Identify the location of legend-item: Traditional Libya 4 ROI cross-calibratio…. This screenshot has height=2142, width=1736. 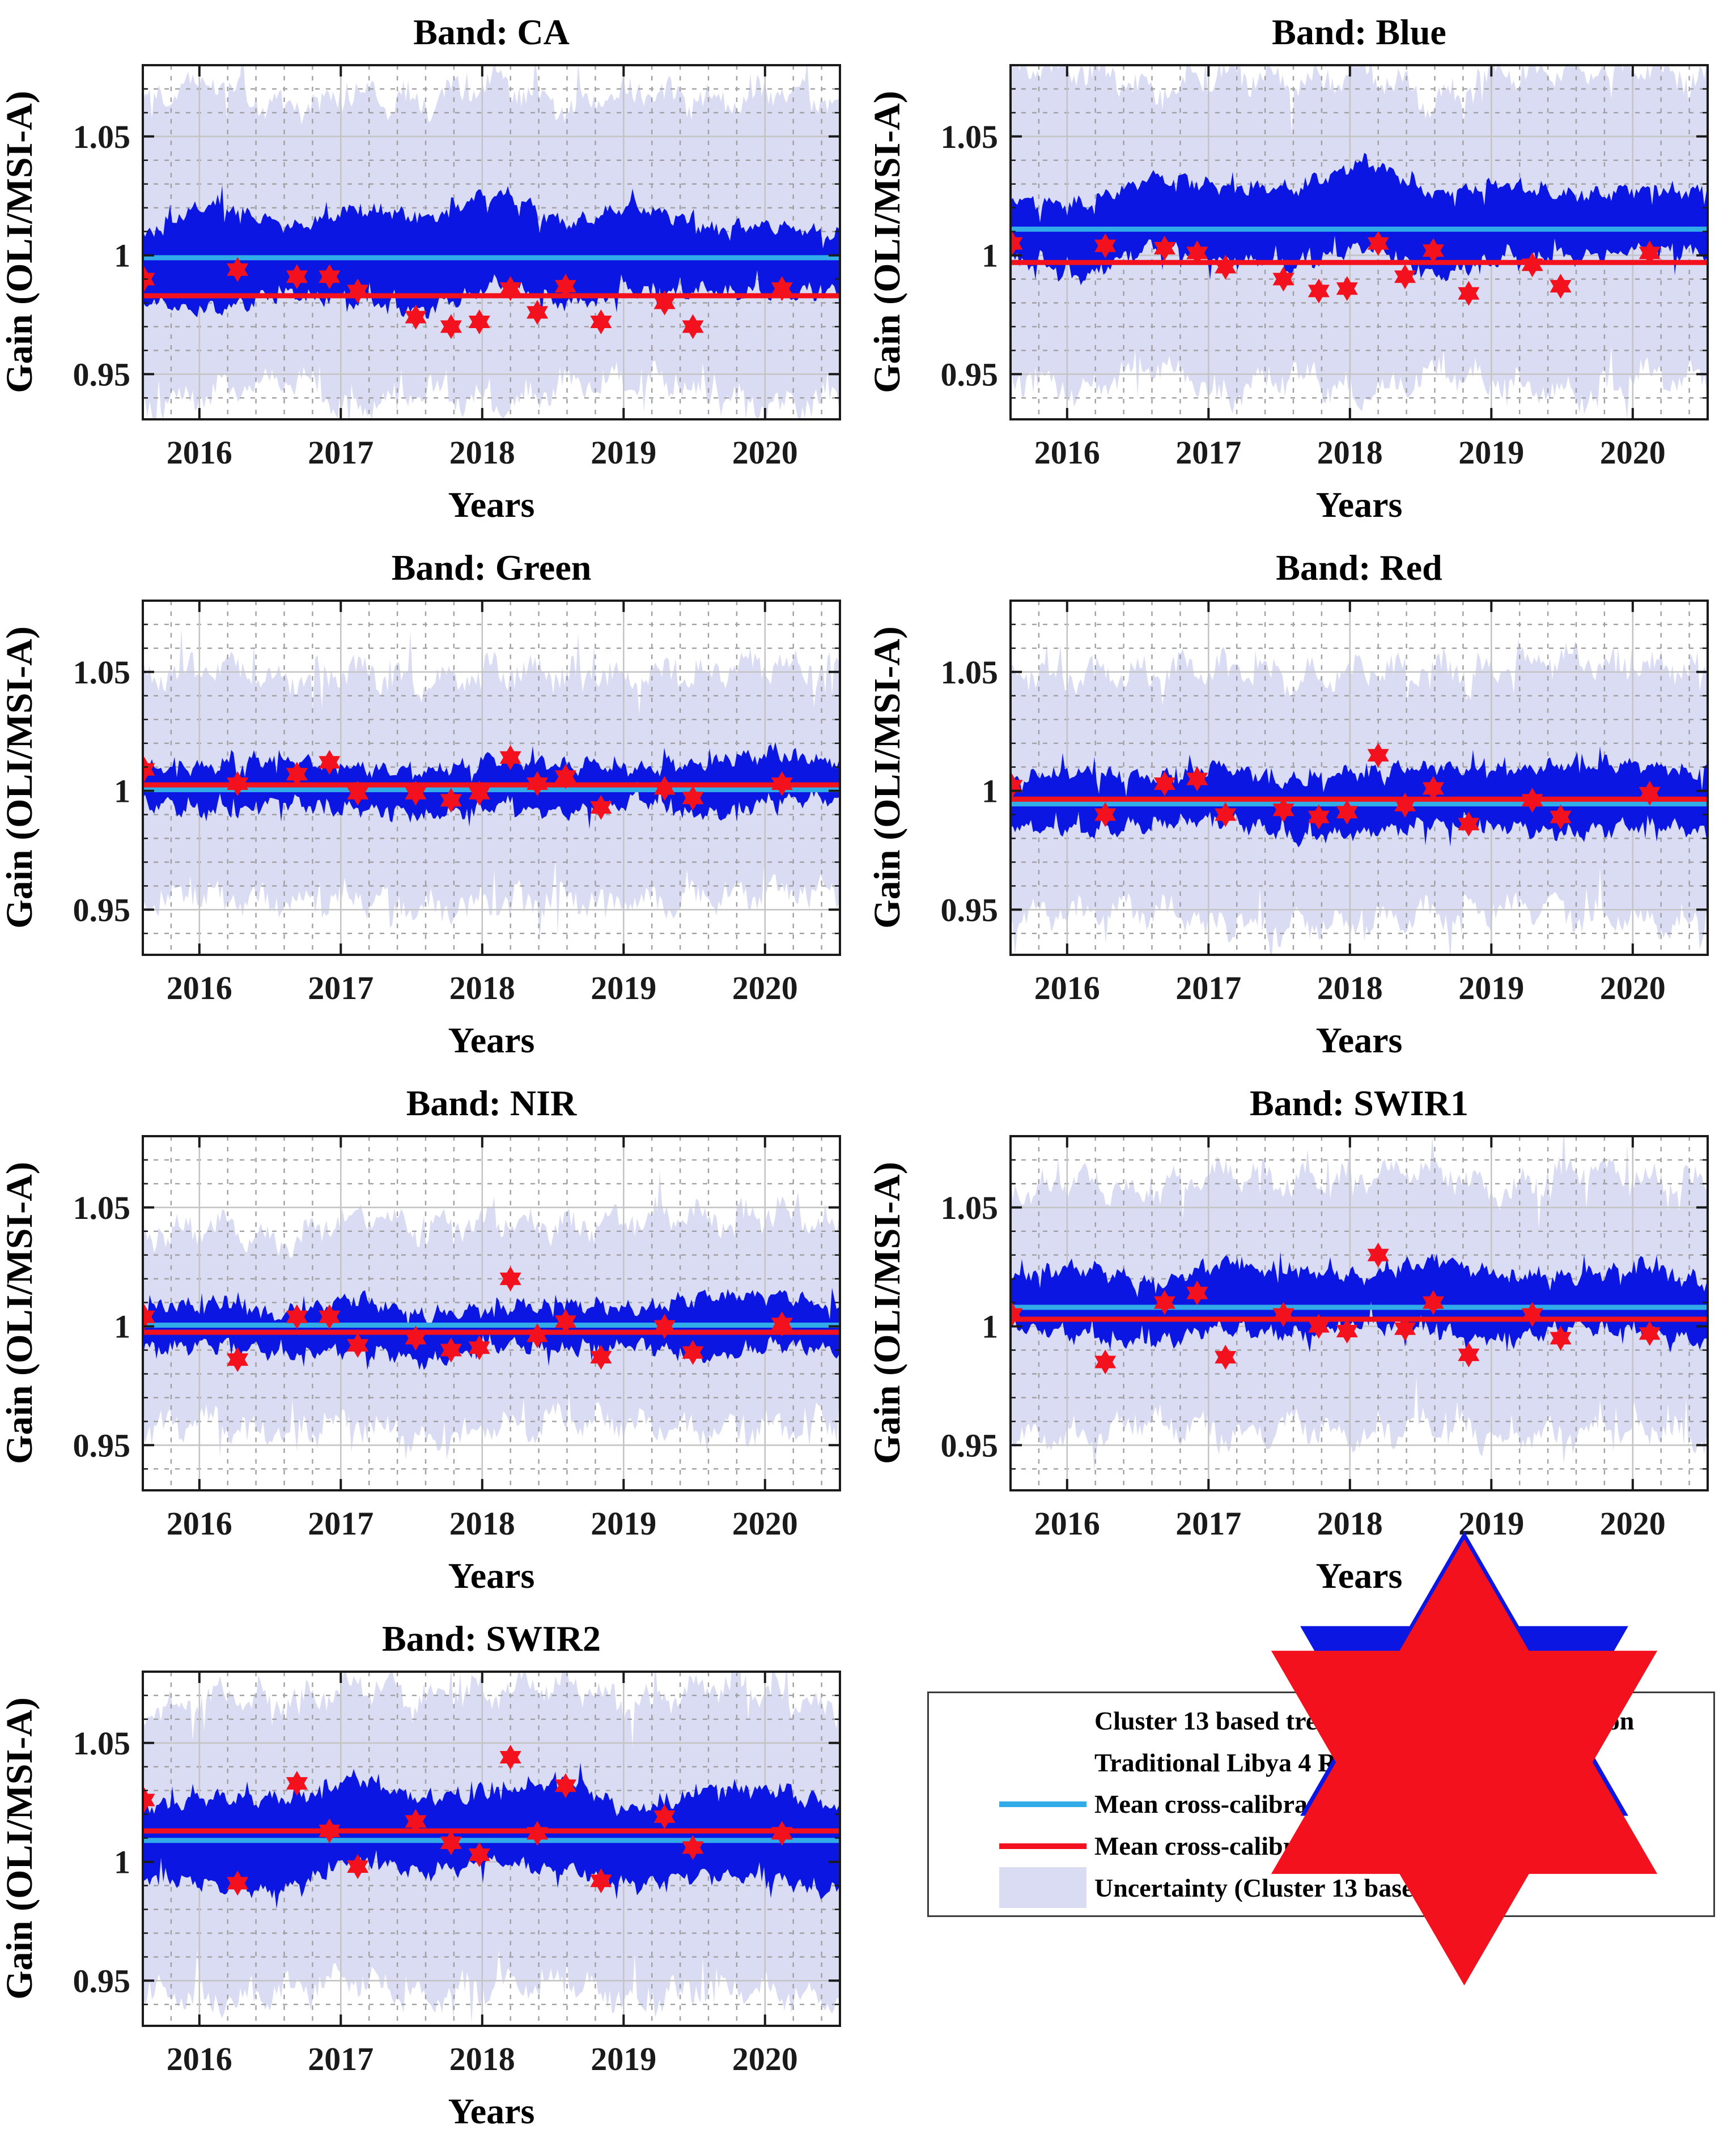
(1321, 1762).